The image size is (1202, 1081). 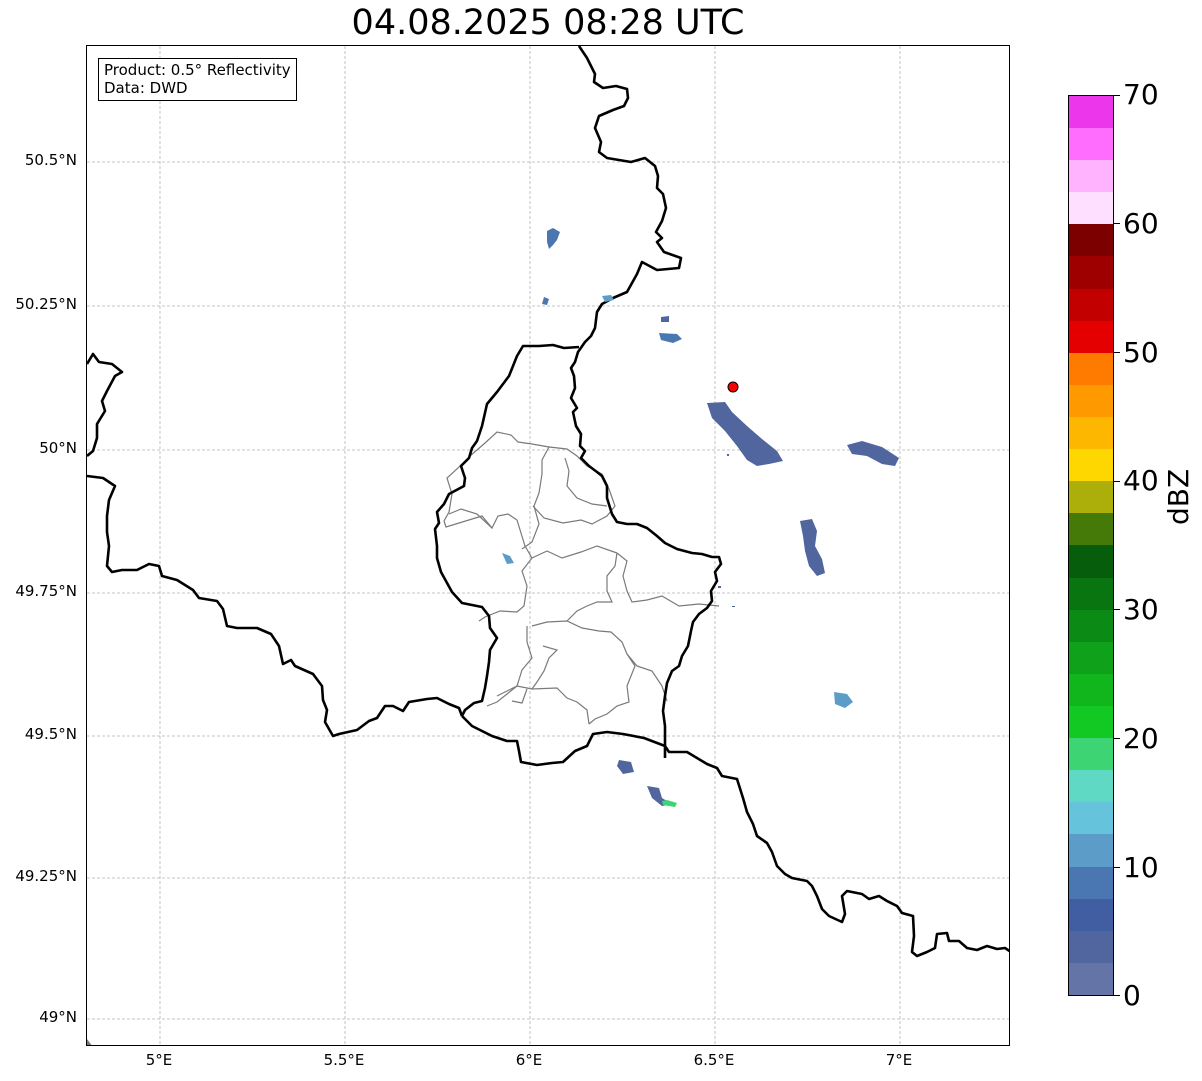 What do you see at coordinates (105, 404) in the screenshot?
I see `border-nw` at bounding box center [105, 404].